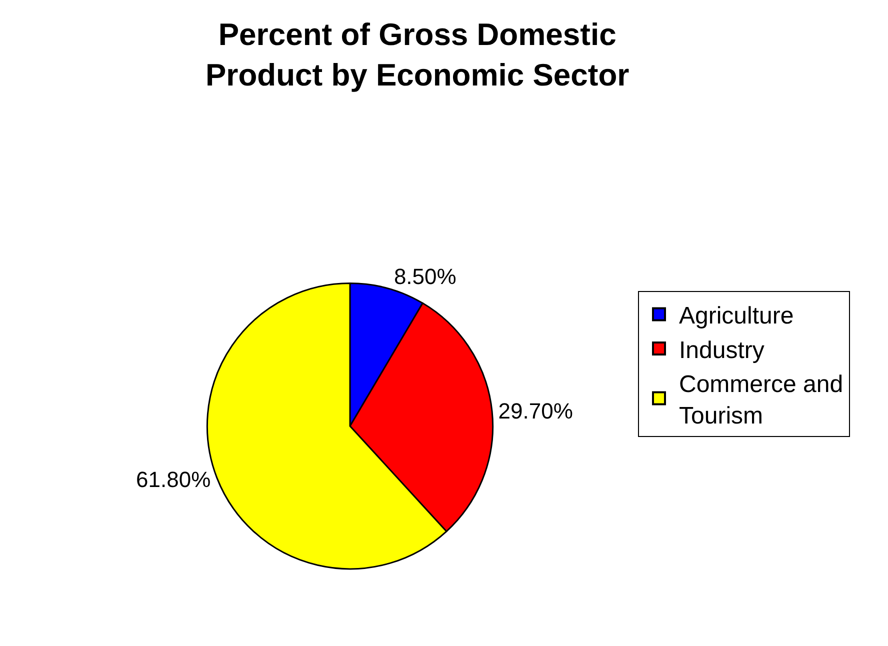 This screenshot has width=888, height=646. Describe the element at coordinates (425, 277) in the screenshot. I see `data-label: 8.50%` at that location.